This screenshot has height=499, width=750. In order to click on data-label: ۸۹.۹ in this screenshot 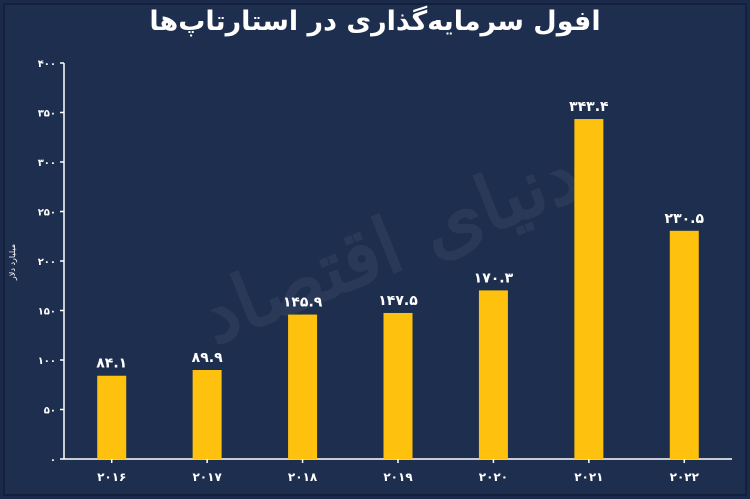, I will do `click(207, 358)`.